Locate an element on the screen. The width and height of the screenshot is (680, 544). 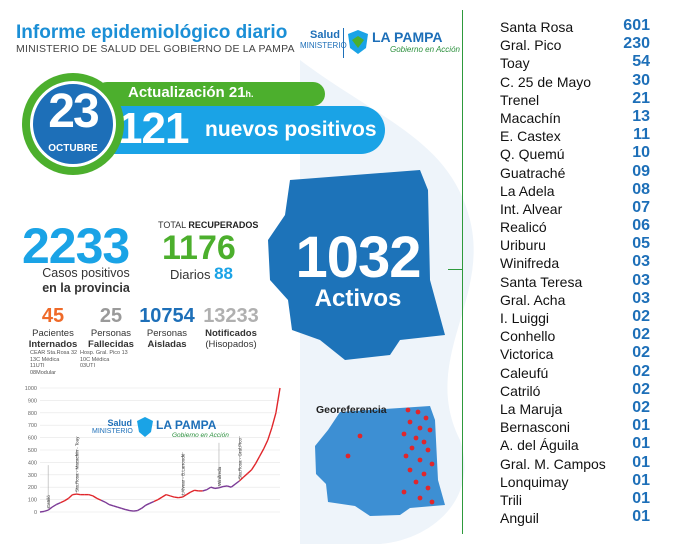
list-connector is located at coordinates (455, 269).